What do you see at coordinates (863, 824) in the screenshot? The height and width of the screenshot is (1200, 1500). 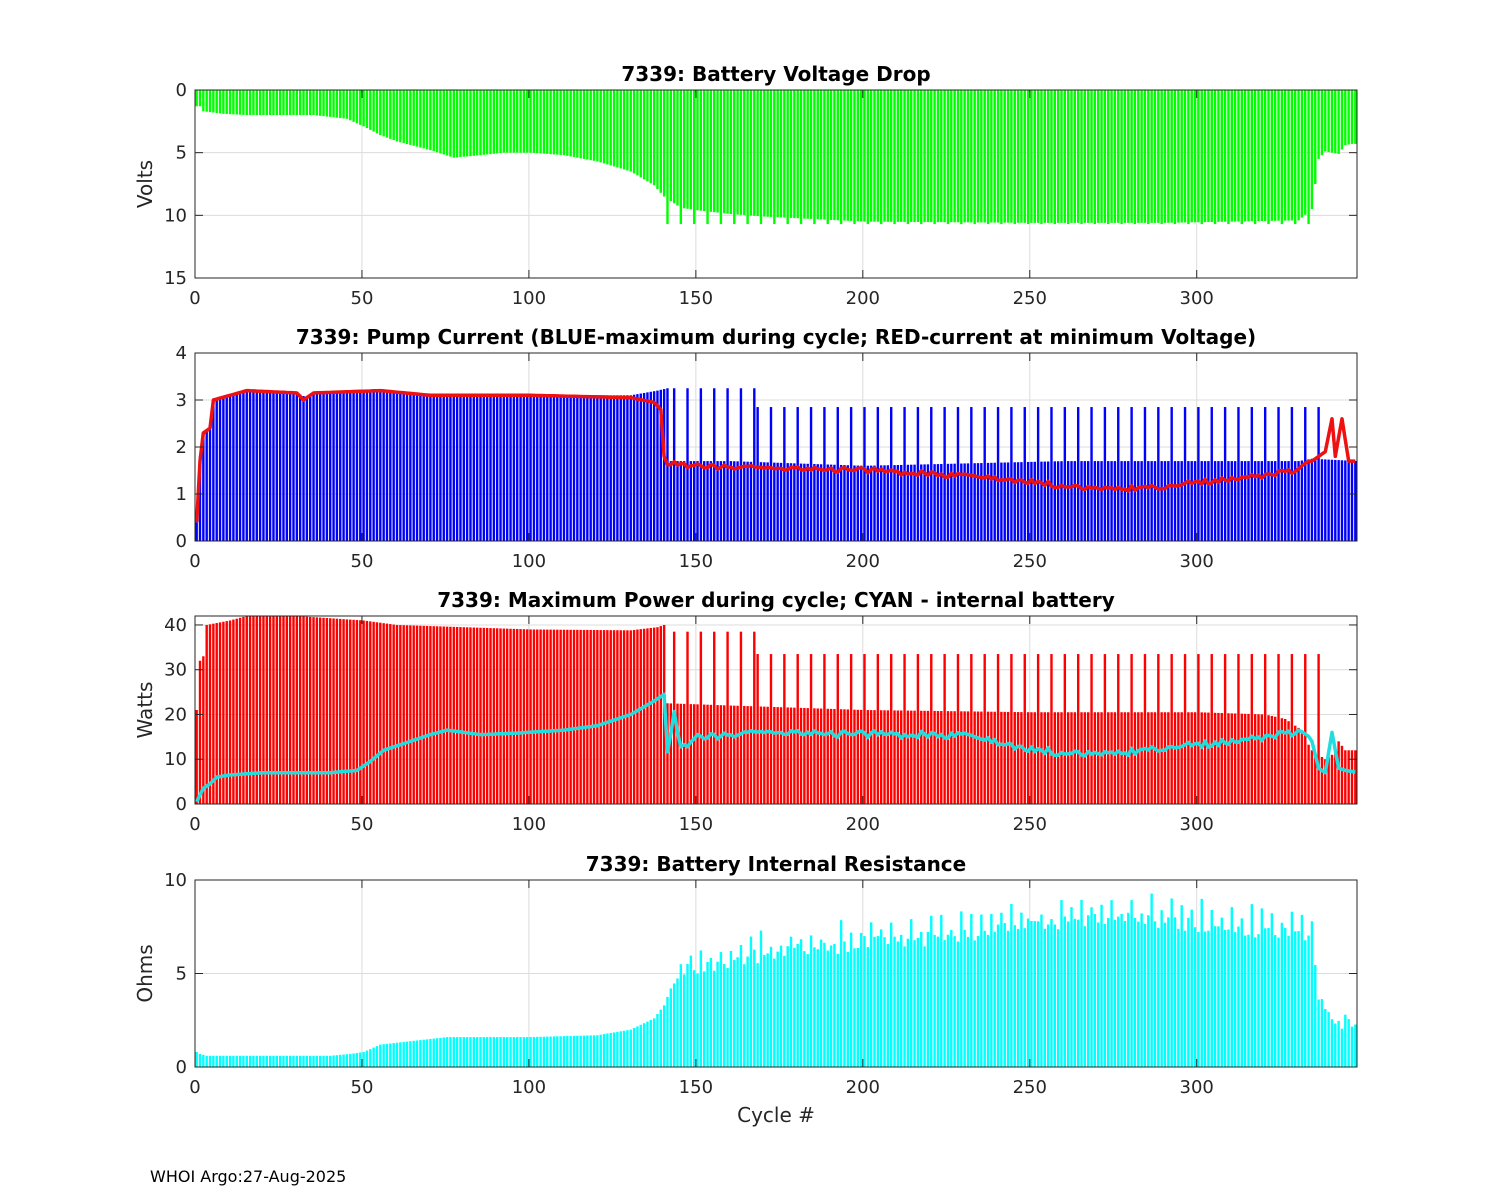 I see `x-tick-label: 200` at bounding box center [863, 824].